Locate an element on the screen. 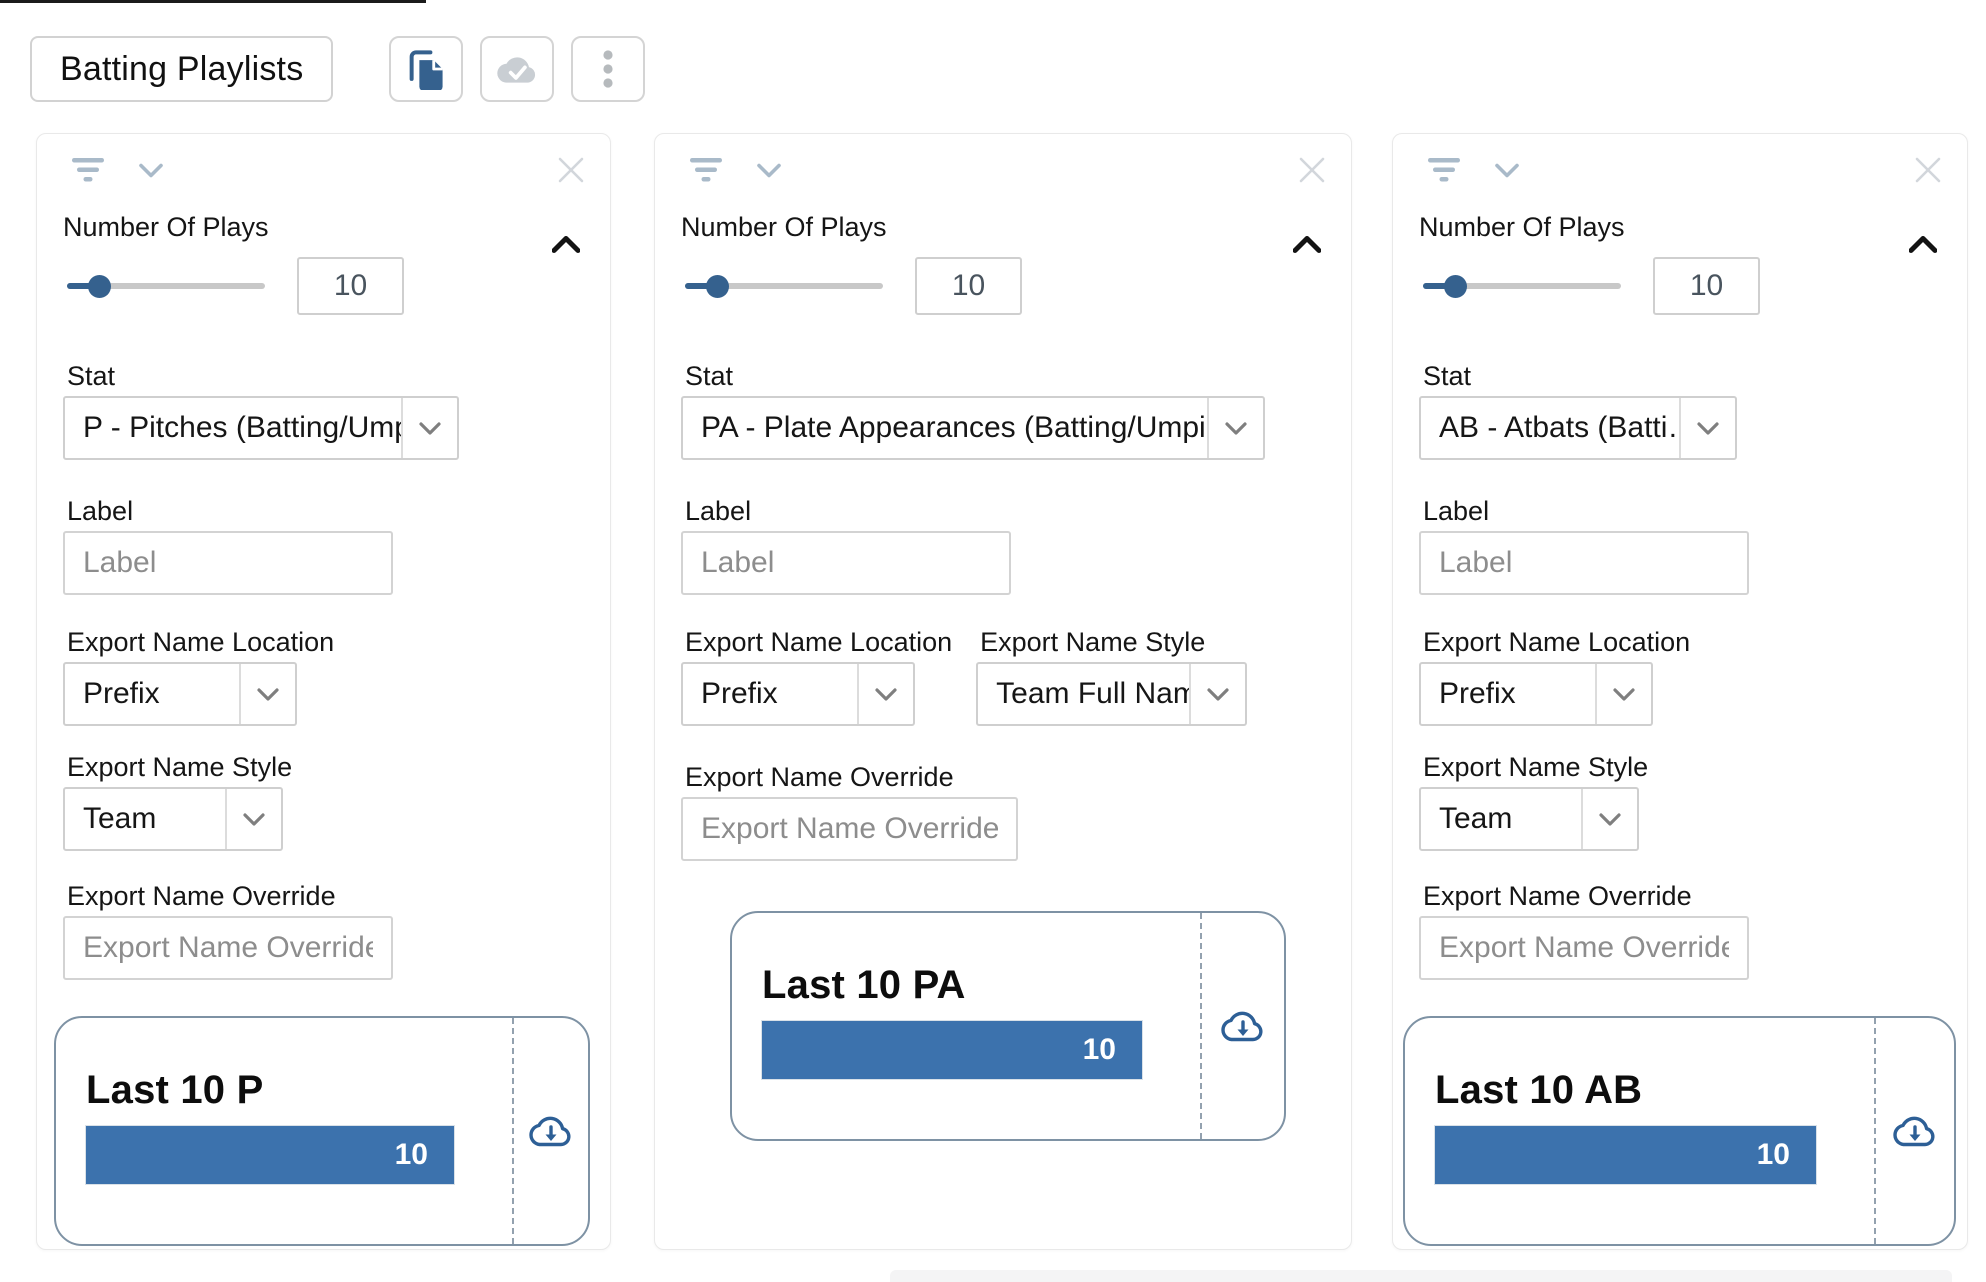 The width and height of the screenshot is (1986, 1282). kebab-menu-icon is located at coordinates (608, 69).